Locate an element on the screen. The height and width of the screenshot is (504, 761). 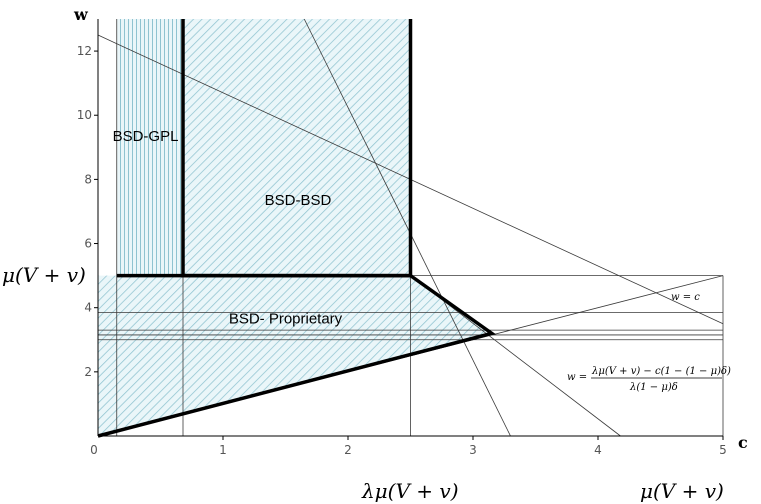
formula-numerator: λμ(V + v) − c(1 − (1 − μ)δ) is located at coordinates (661, 371).